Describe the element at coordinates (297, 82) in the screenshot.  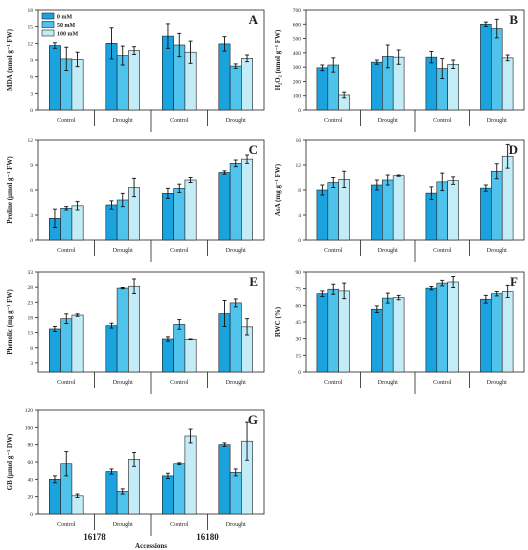
I see `y-tick-label: 200` at that location.